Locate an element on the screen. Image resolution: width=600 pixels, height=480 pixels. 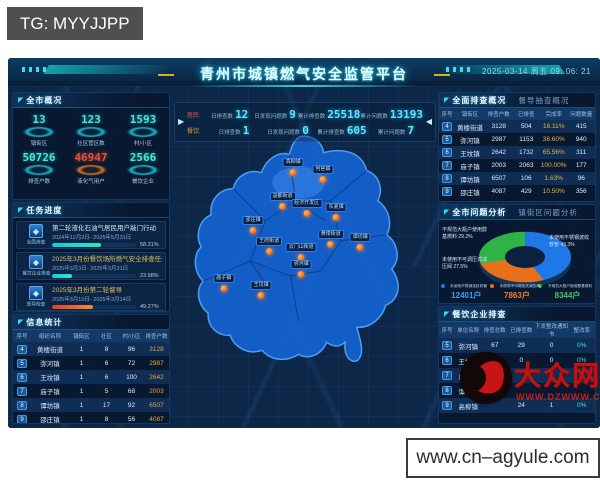
column-header: 组织名称 is located at coordinates (50, 336).